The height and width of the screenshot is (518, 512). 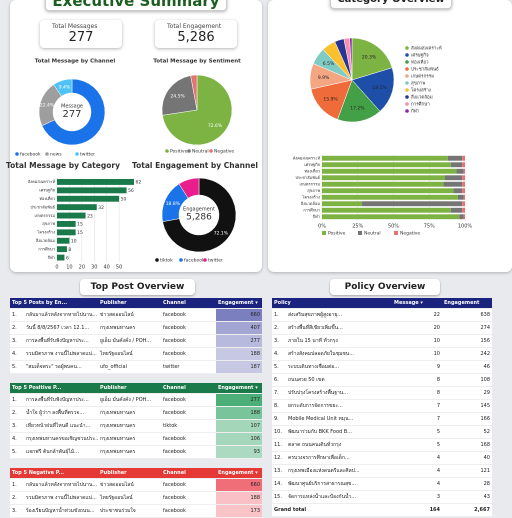 I want to click on table-cell: 5, so click(x=438, y=432).